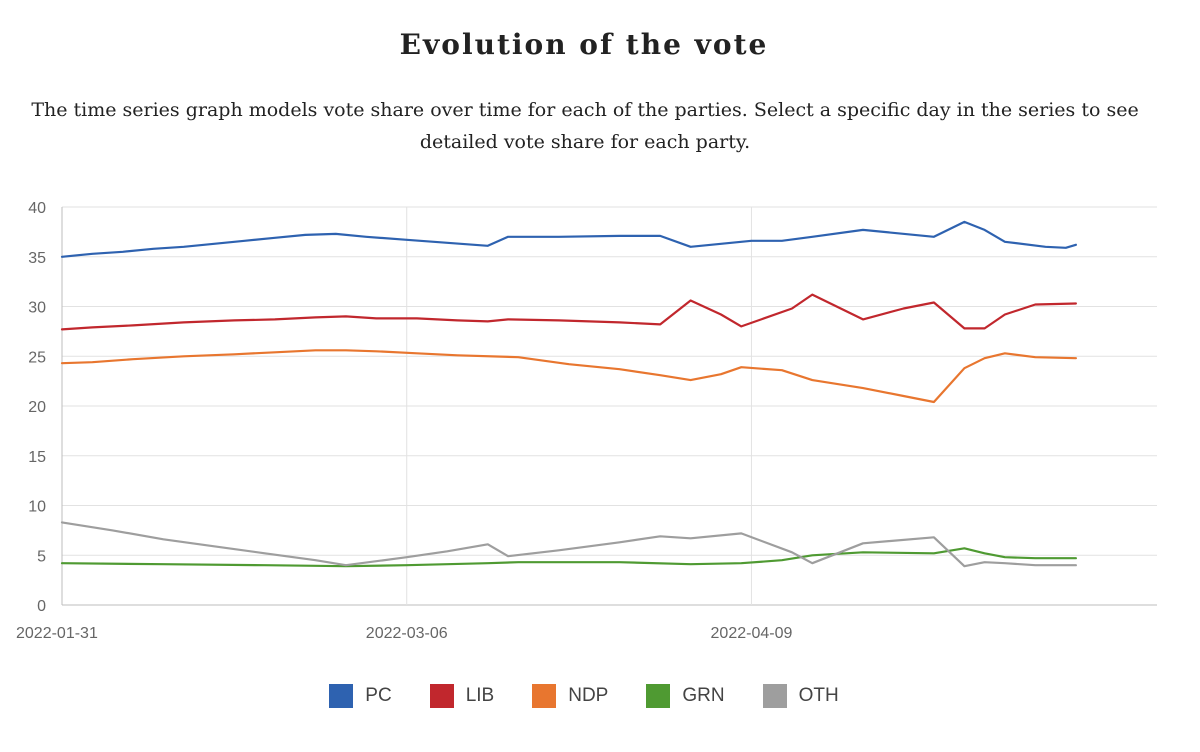  Describe the element at coordinates (588, 695) in the screenshot. I see `legend-label: NDP` at that location.